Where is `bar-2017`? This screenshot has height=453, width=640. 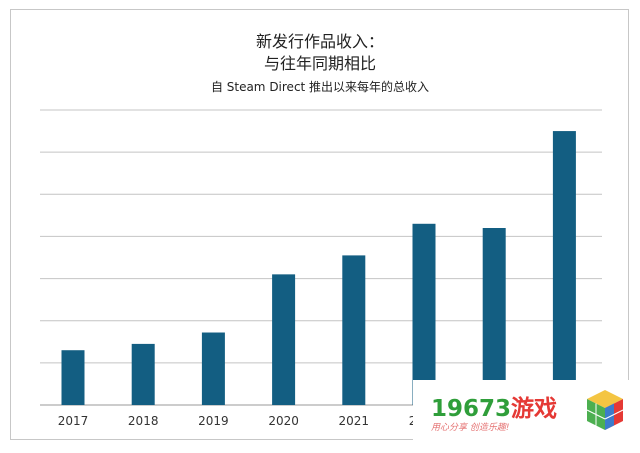 bar-2017 is located at coordinates (73, 377).